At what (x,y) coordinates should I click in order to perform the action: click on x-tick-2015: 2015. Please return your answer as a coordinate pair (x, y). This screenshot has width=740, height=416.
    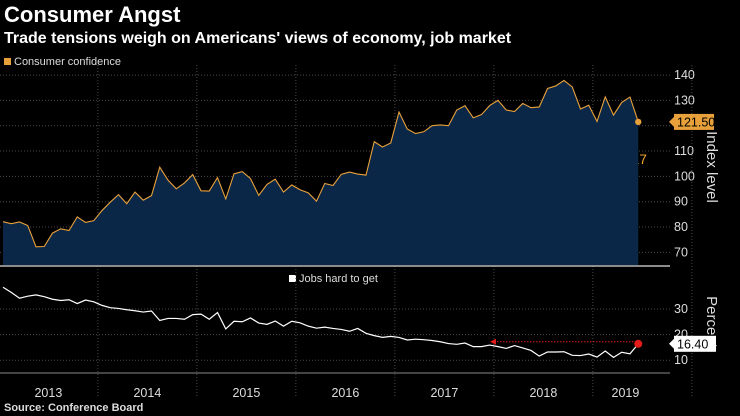
    Looking at the image, I should click on (246, 393).